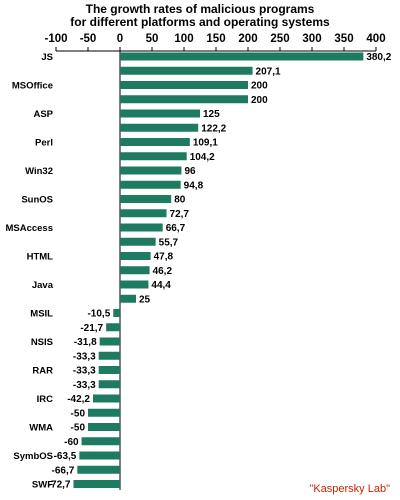 Image resolution: width=400 pixels, height=500 pixels. What do you see at coordinates (183, 39) in the screenshot?
I see `x-tick-label: 100` at bounding box center [183, 39].